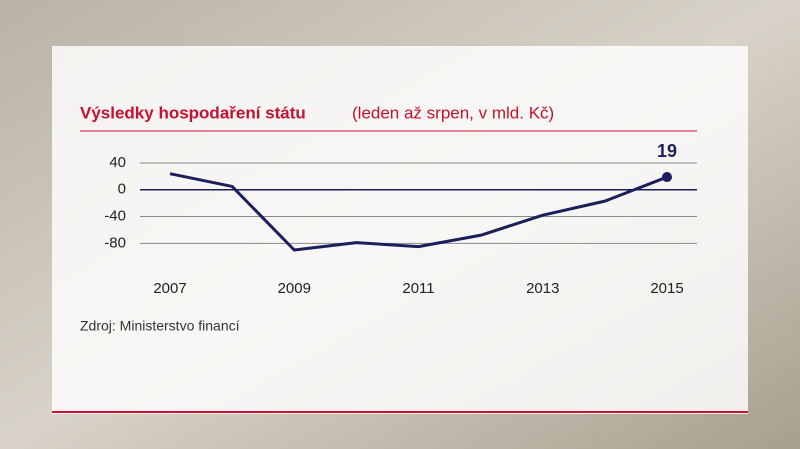 The height and width of the screenshot is (449, 800). What do you see at coordinates (117, 162) in the screenshot?
I see `y-tick-label: 40` at bounding box center [117, 162].